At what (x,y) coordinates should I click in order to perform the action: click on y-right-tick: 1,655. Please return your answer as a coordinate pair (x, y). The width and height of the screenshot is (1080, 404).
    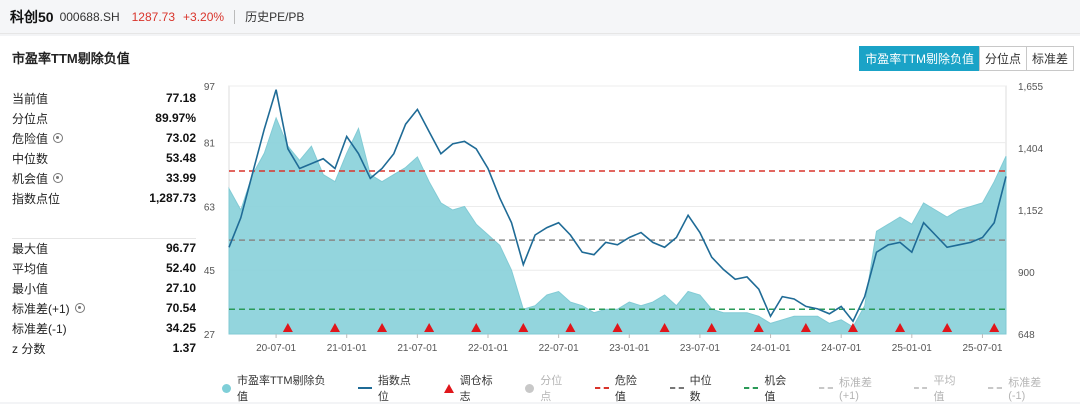
    Looking at the image, I should click on (1030, 87).